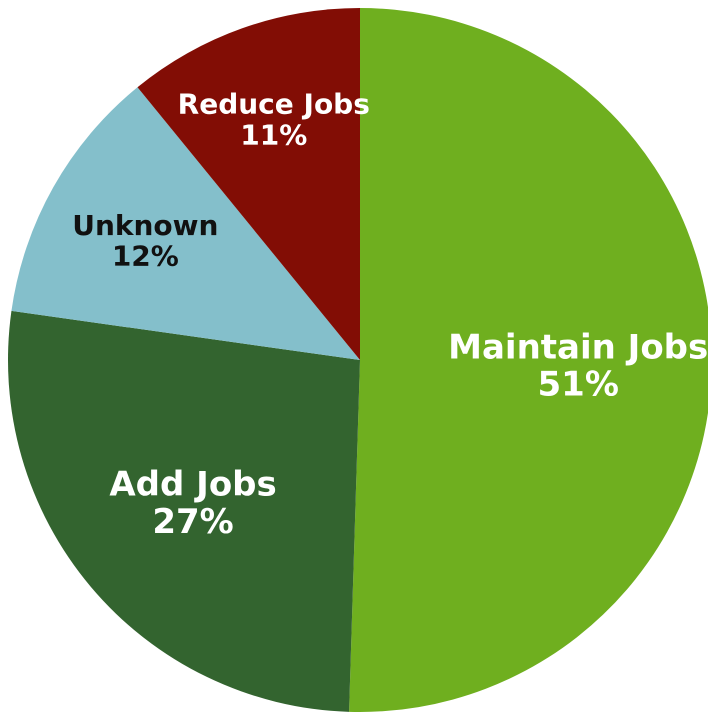  What do you see at coordinates (192, 484) in the screenshot?
I see `slice-label-add-jobs: Add Jobs` at bounding box center [192, 484].